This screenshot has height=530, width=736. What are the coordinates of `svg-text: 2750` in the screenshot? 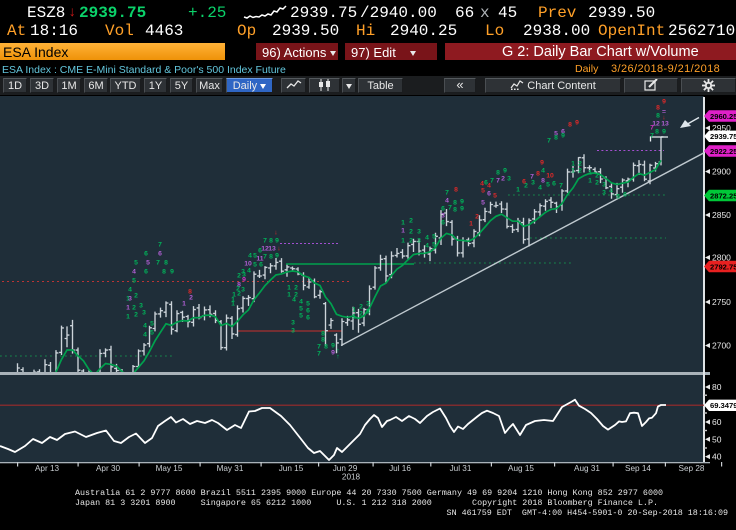 It's located at (721, 302).